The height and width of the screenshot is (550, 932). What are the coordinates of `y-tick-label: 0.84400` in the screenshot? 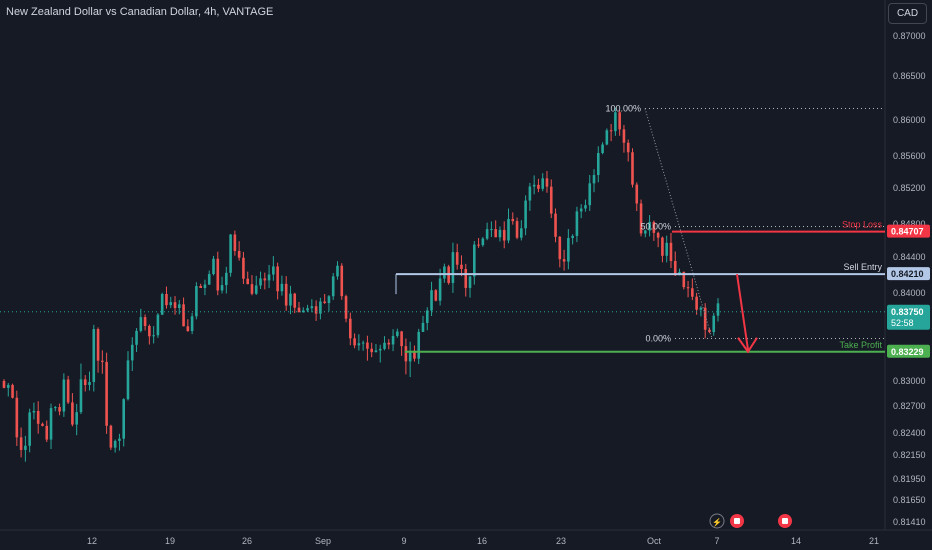 It's located at (909, 257).